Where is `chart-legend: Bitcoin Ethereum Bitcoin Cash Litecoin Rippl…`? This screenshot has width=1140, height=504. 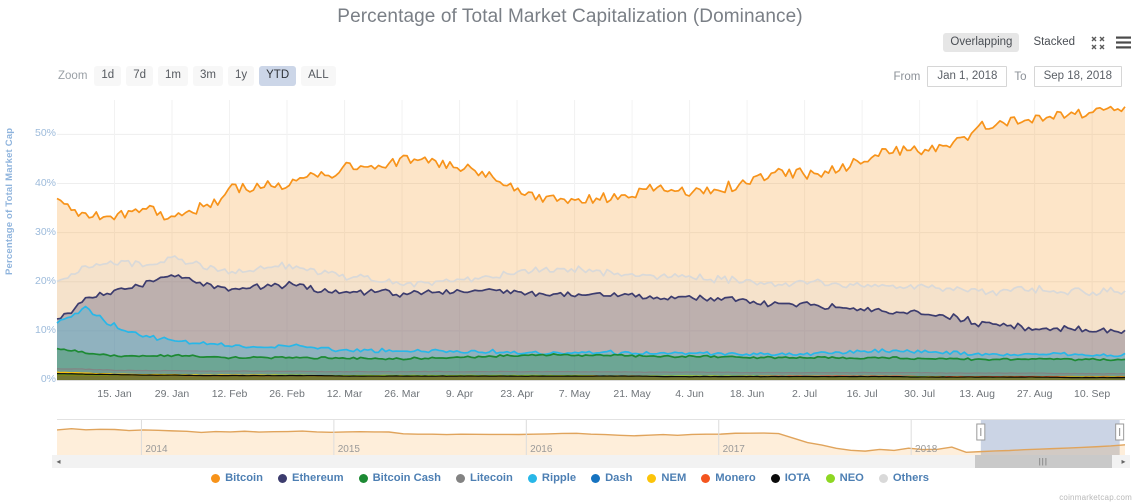
chart-legend: Bitcoin Ethereum Bitcoin Cash Litecoin Rippl… is located at coordinates (570, 478).